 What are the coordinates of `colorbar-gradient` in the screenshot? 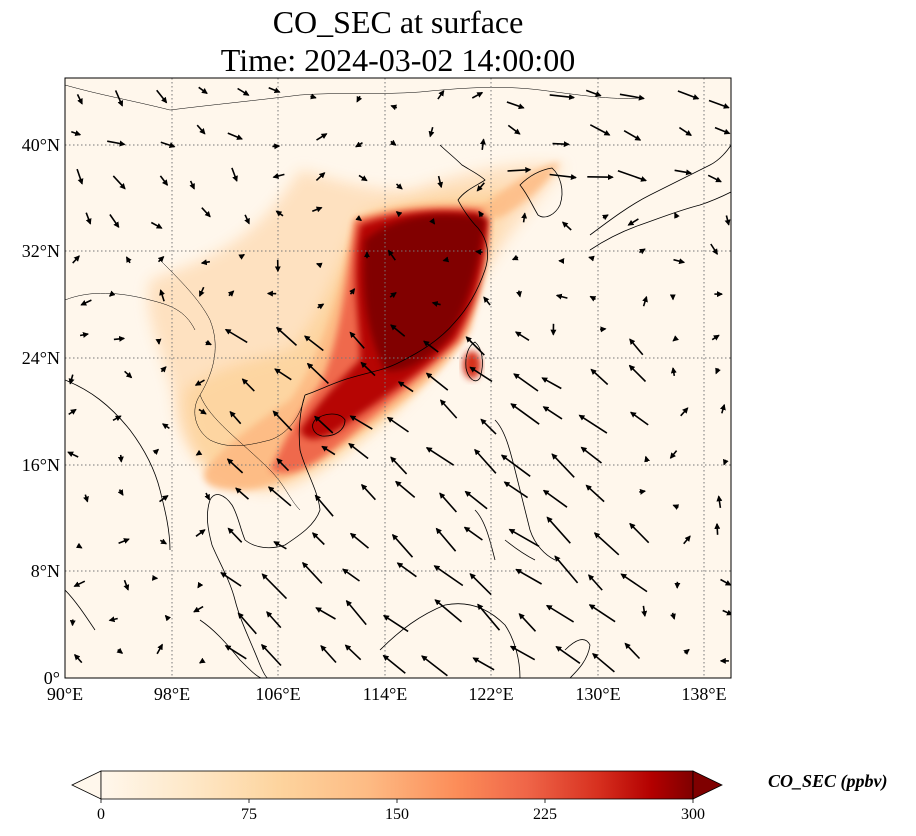 It's located at (397, 785).